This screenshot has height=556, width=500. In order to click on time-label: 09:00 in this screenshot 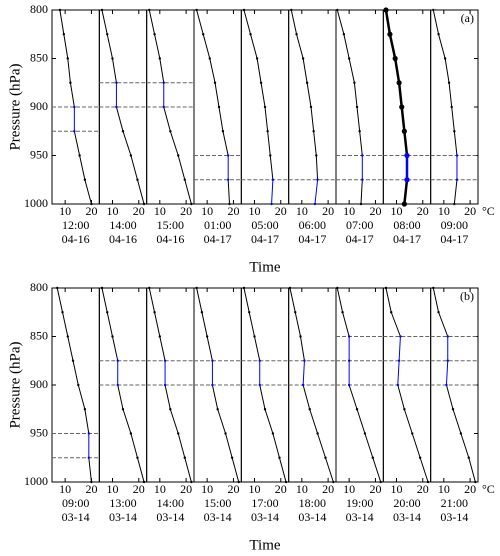, I will do `click(454, 225)`.